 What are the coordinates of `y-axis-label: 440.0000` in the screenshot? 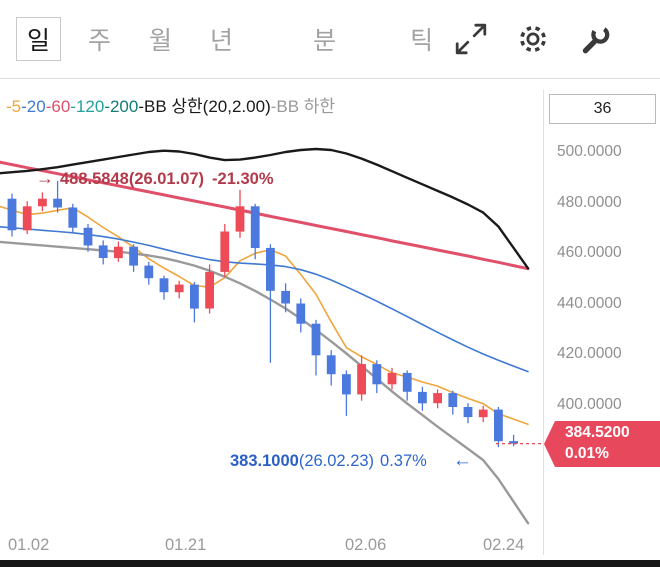 It's located at (589, 303).